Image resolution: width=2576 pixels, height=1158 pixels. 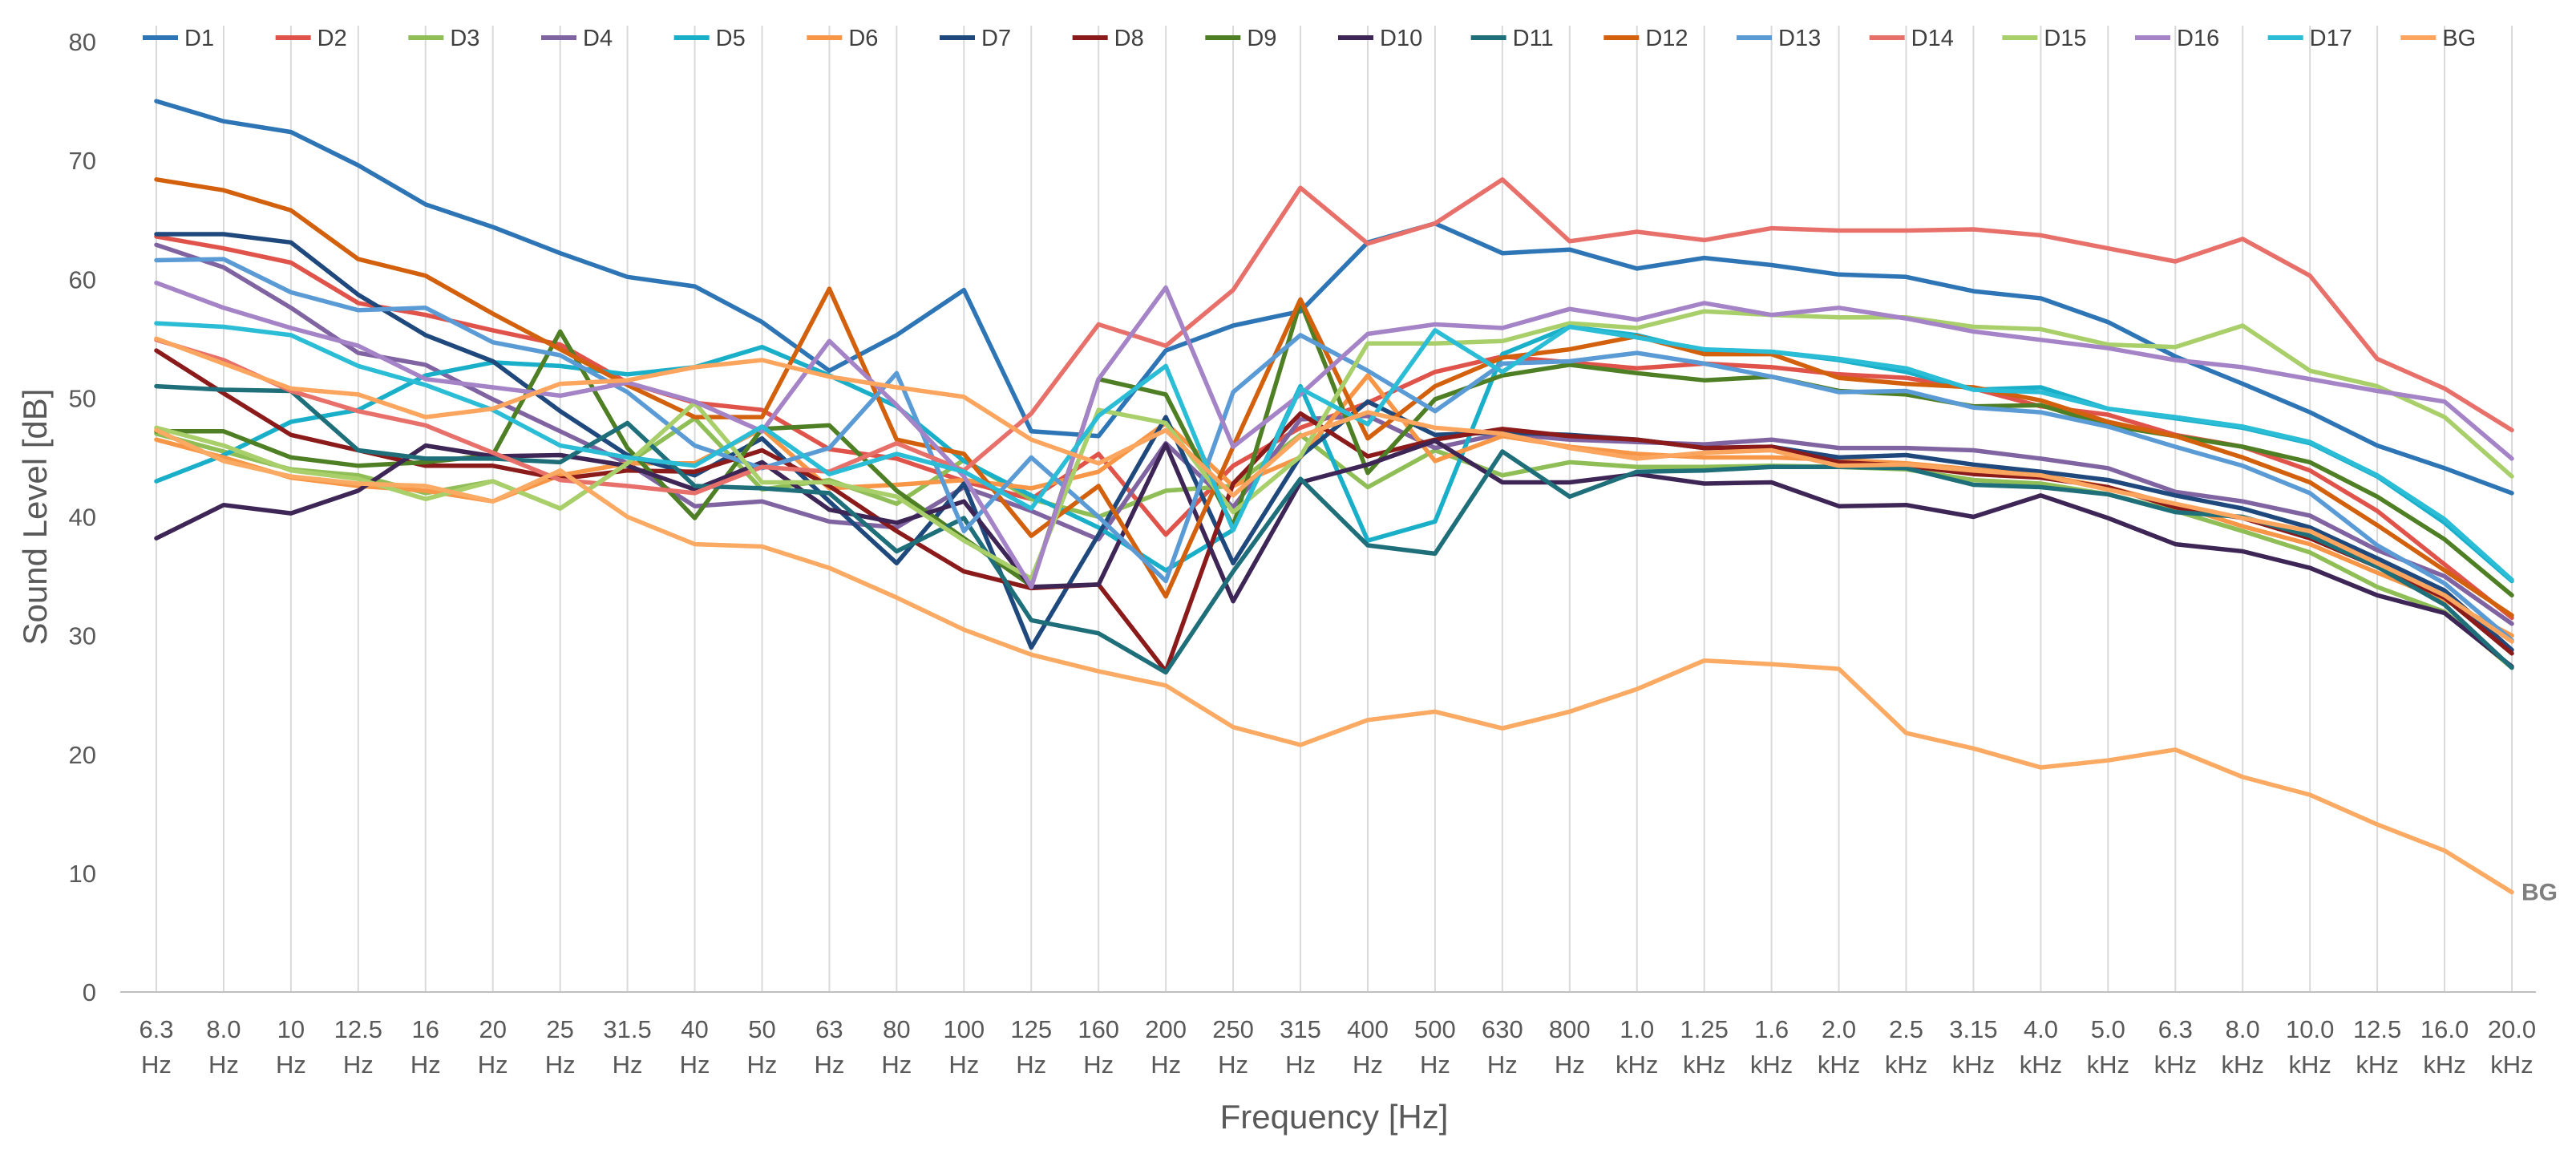 I want to click on x-tick-label-value: 2.5, so click(x=1906, y=1029).